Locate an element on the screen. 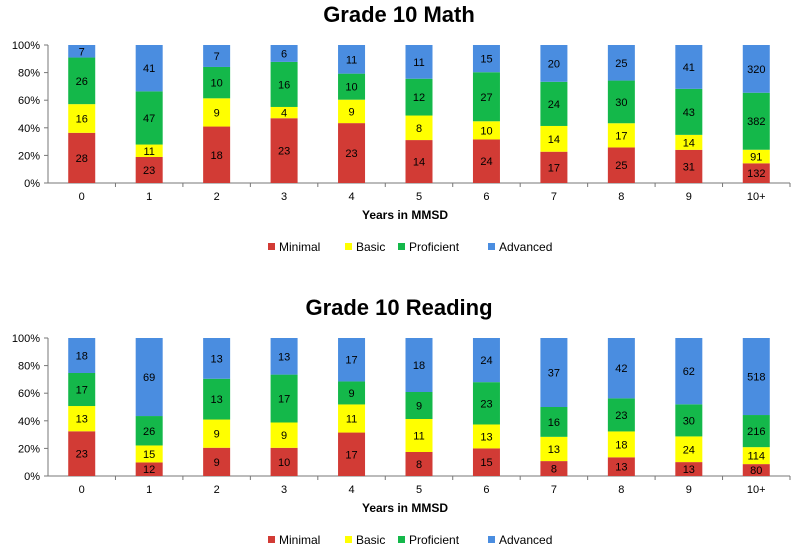  chart-title: Grade 10 Math is located at coordinates (399, 14).